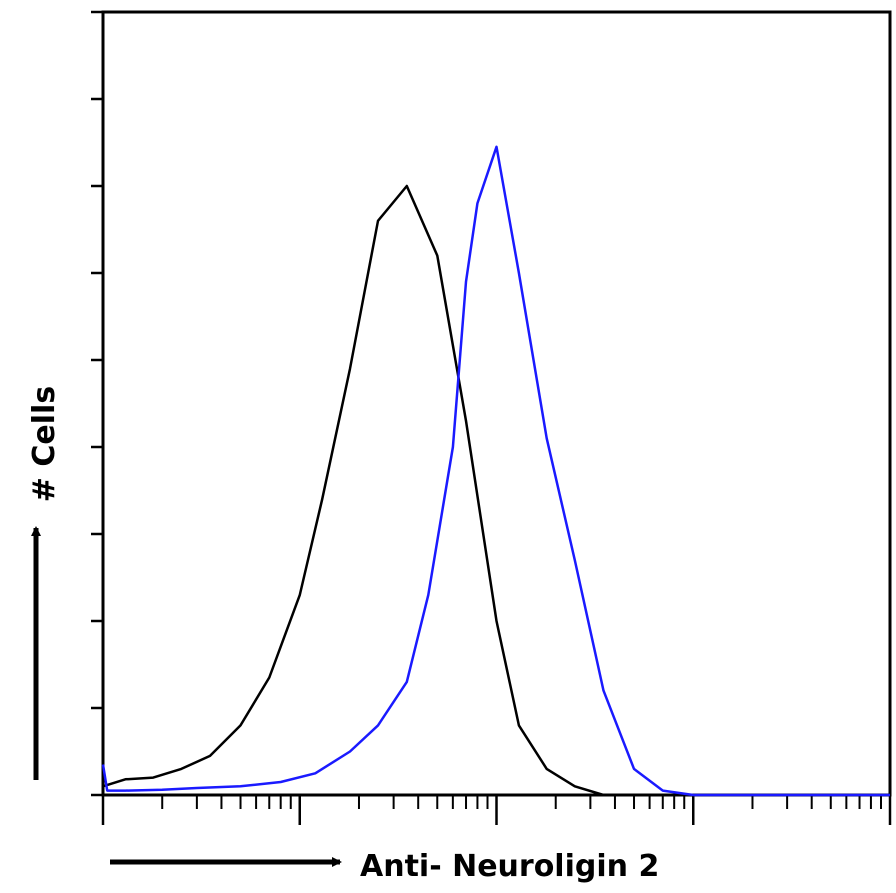  I want to click on x-axis-label: Anti- Neuroligin 2, so click(509, 866).